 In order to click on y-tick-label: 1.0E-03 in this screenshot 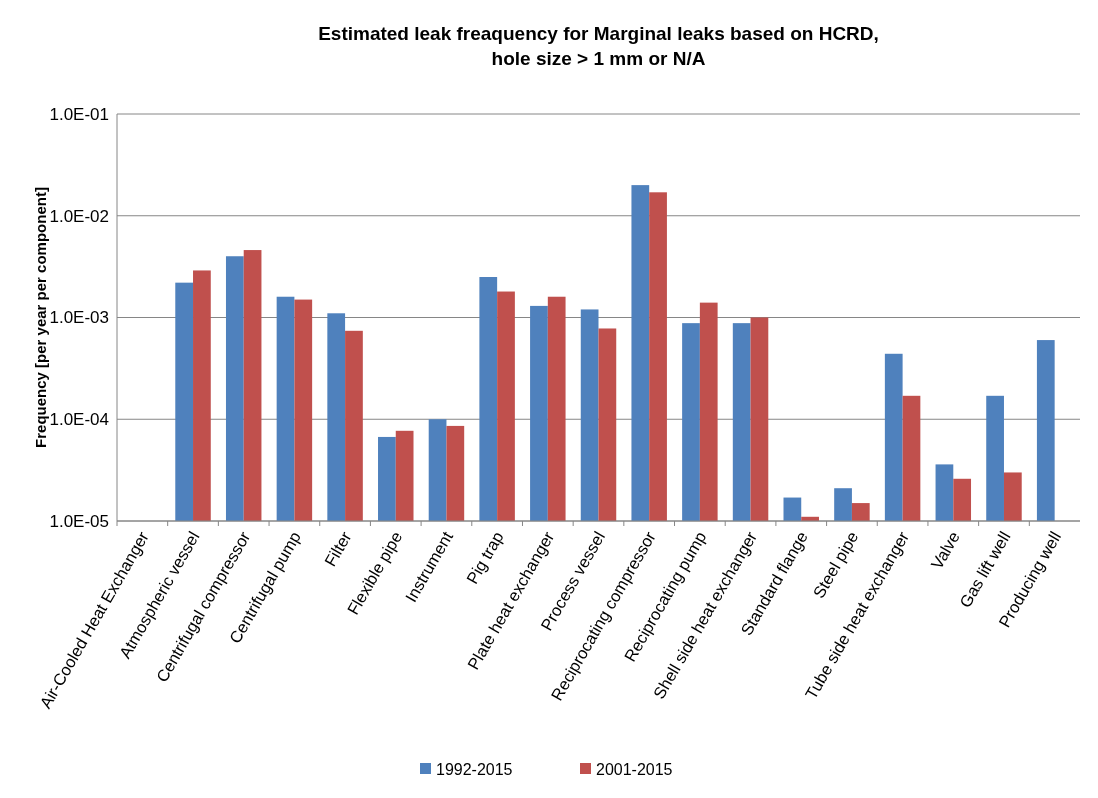, I will do `click(79, 318)`.